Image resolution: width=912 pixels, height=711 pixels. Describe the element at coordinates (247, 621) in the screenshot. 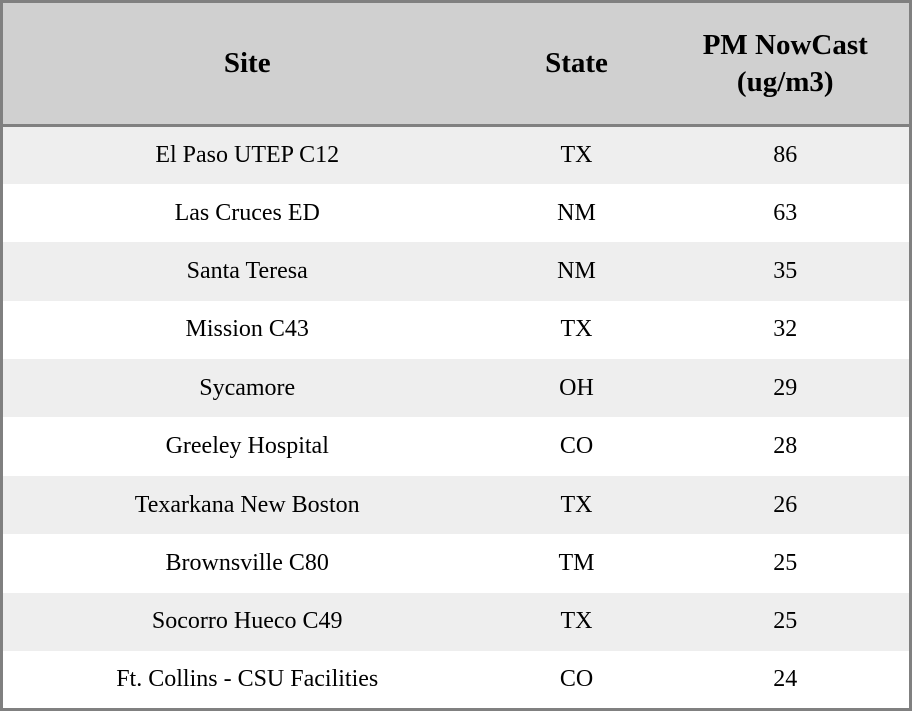

I see `site-cell: Socorro Hueco C49` at that location.